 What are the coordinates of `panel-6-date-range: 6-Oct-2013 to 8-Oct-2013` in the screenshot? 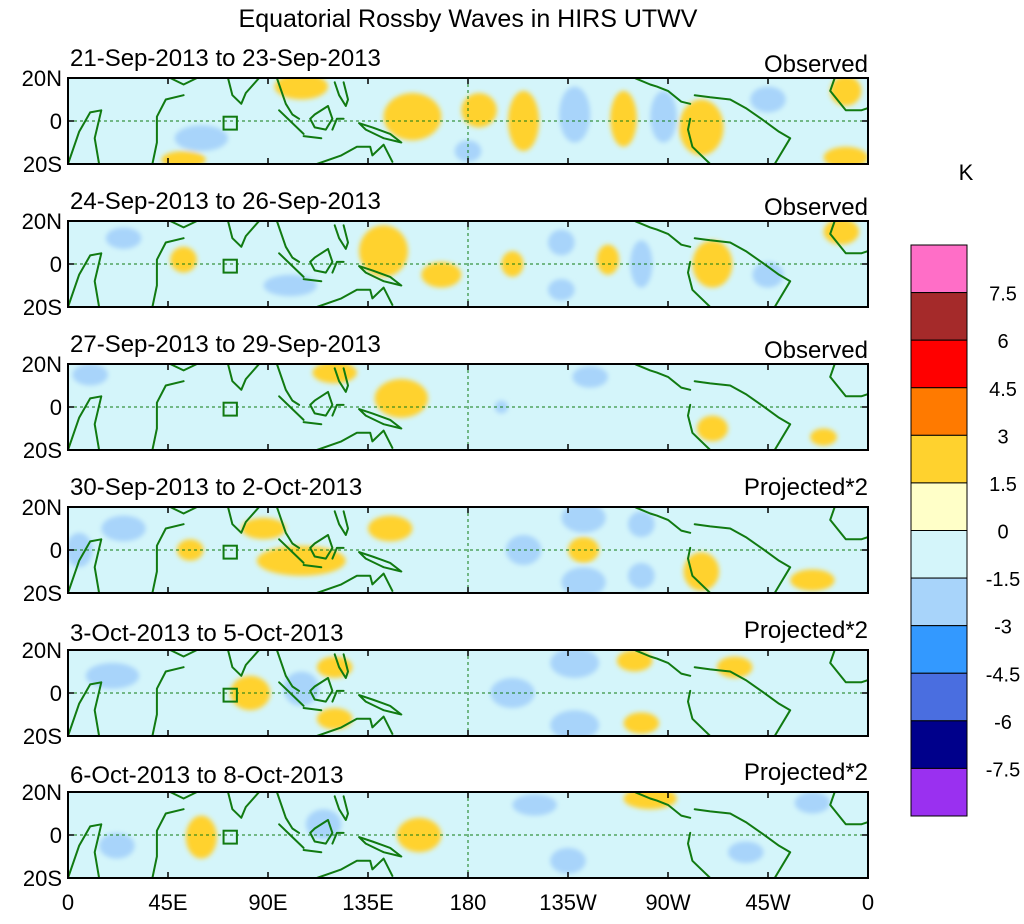 It's located at (206, 775).